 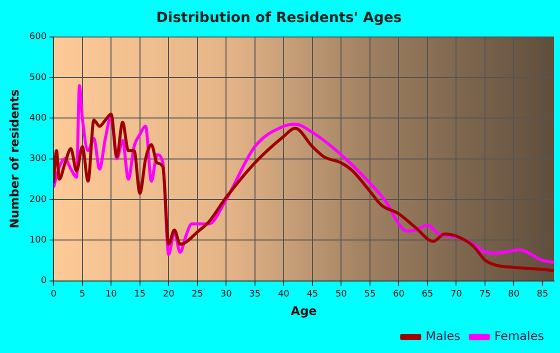 I want to click on x-tick-label: 70, so click(x=456, y=295).